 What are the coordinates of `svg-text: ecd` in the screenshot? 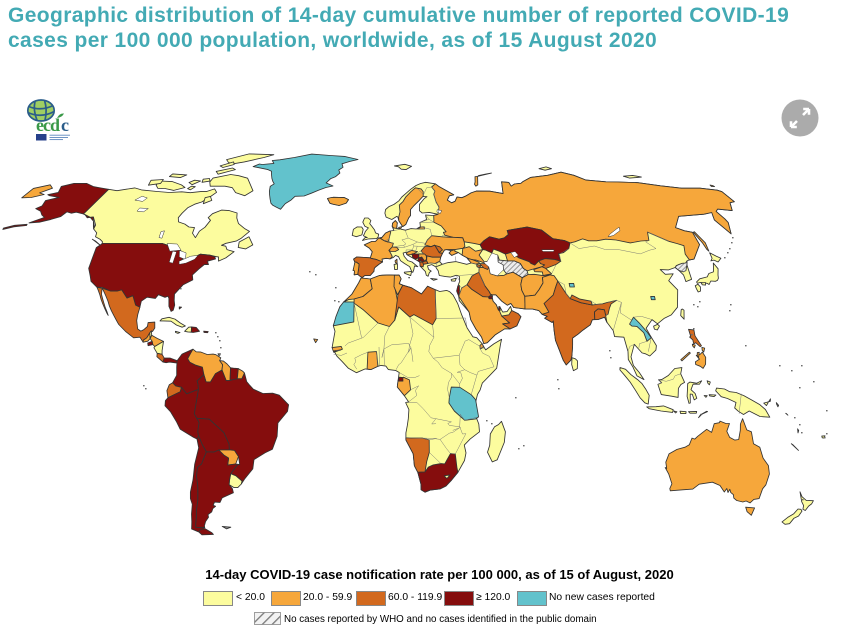 It's located at (48, 125).